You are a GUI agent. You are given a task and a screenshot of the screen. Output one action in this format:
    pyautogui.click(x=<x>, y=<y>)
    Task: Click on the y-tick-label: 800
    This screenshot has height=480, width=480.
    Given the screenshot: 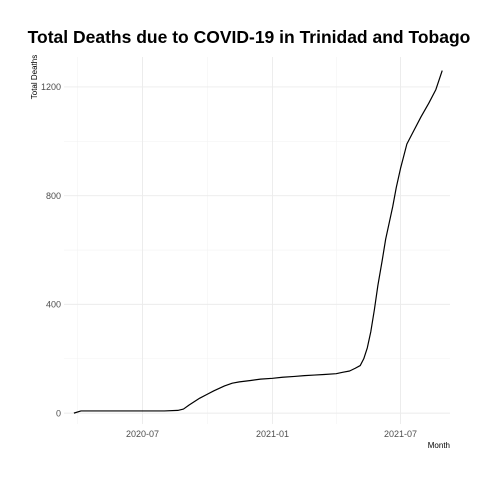 What is the action you would take?
    pyautogui.click(x=53, y=196)
    